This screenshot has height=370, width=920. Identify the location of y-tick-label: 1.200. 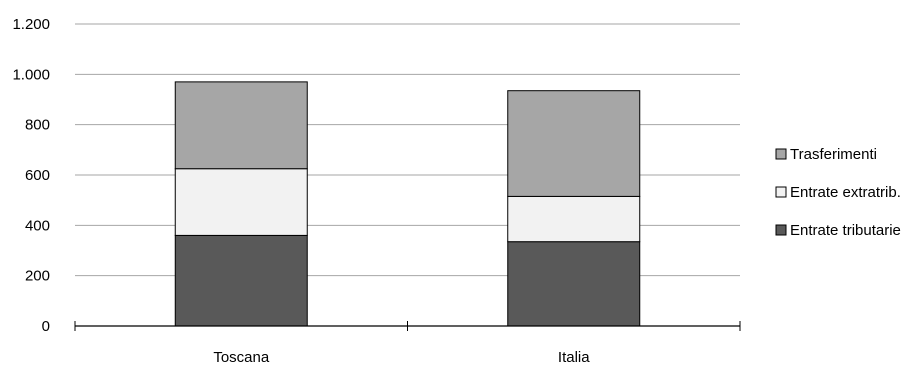
(31, 24).